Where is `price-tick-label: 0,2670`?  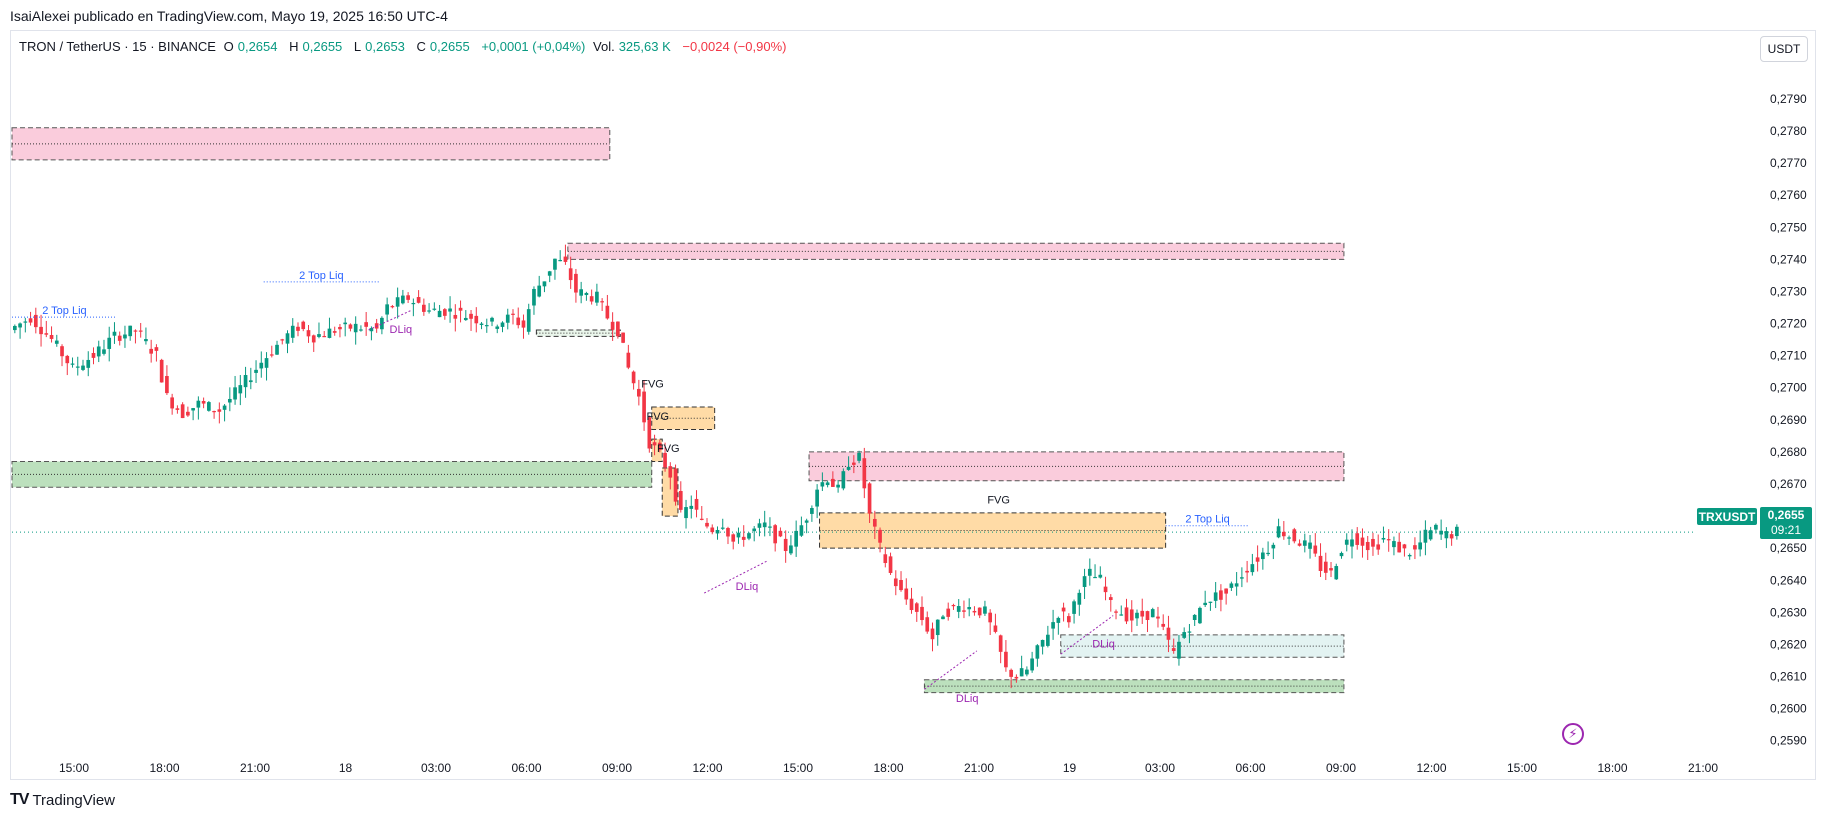
price-tick-label: 0,2670 is located at coordinates (1788, 484).